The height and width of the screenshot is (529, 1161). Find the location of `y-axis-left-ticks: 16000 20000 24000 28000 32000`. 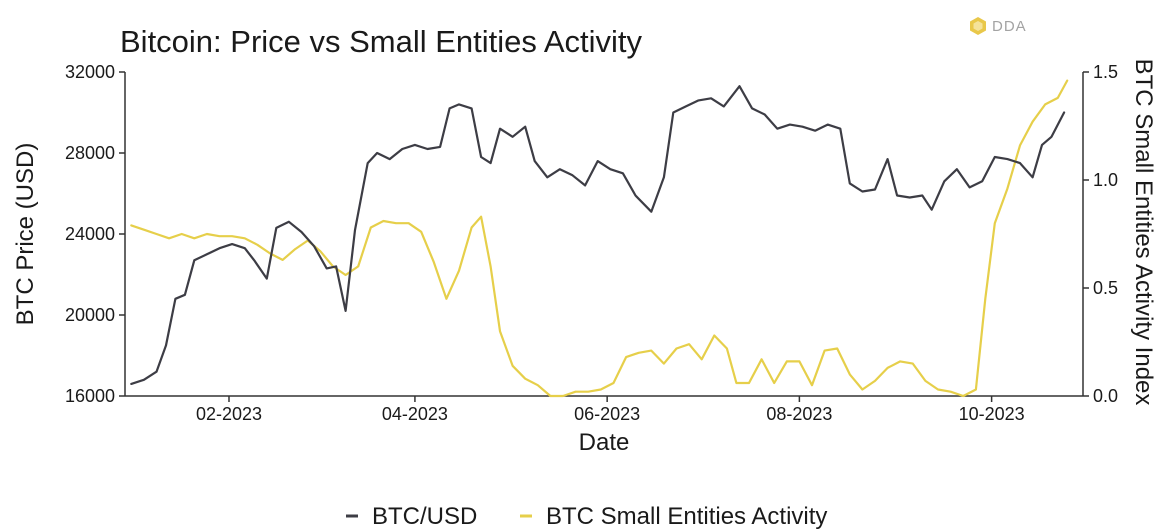

y-axis-left-ticks: 16000 20000 24000 28000 32000 is located at coordinates (95, 234).